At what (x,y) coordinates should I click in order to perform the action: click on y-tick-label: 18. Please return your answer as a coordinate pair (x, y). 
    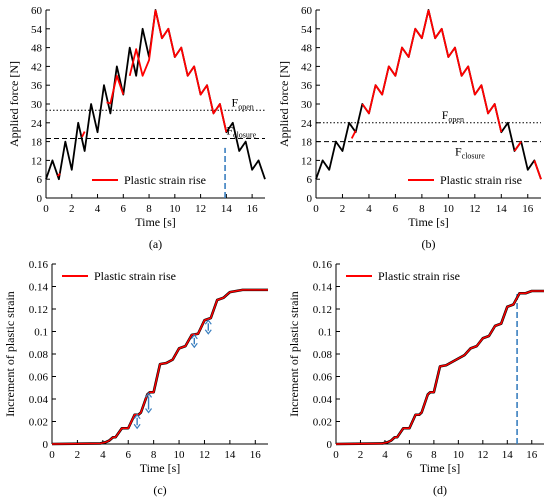
    Looking at the image, I should click on (37, 143).